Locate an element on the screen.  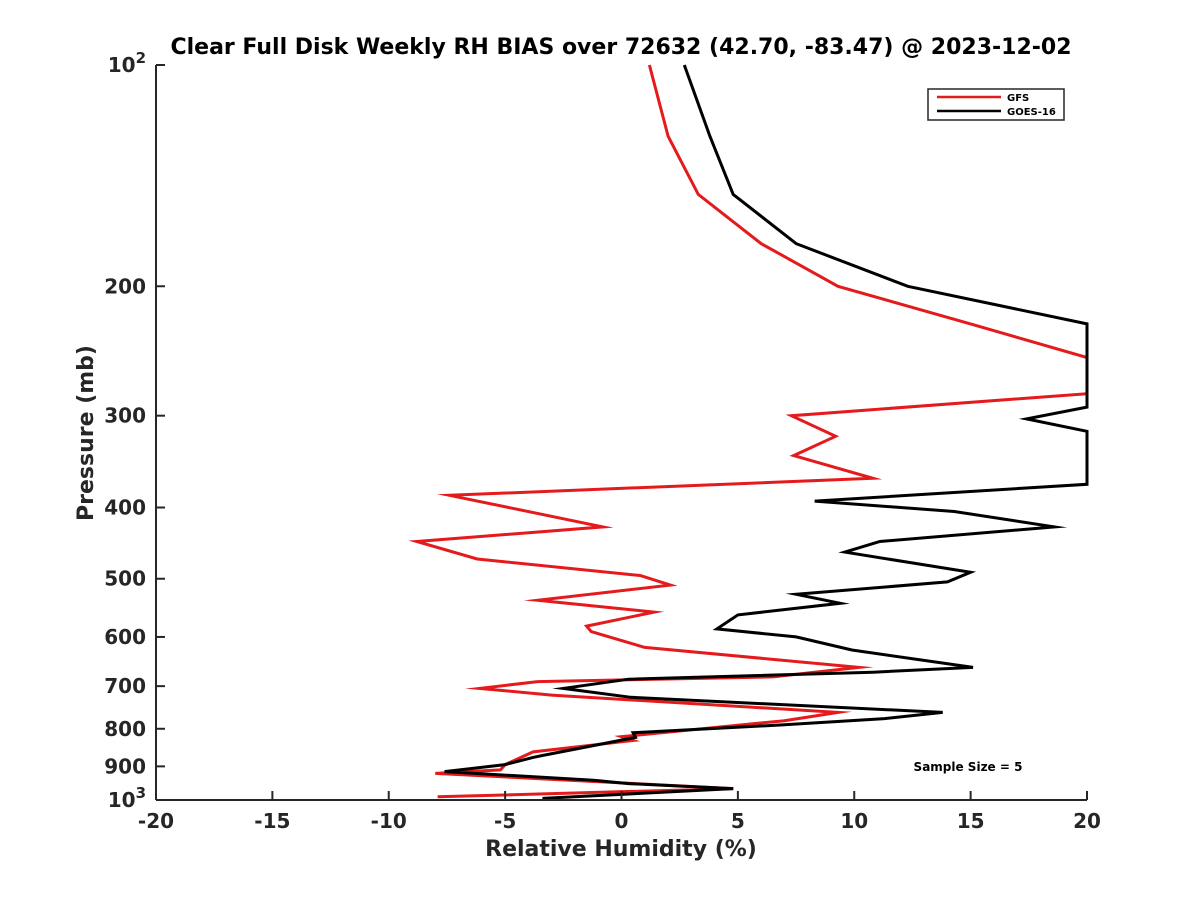
x-axis-label: Relative Humidity (%) is located at coordinates (621, 849).